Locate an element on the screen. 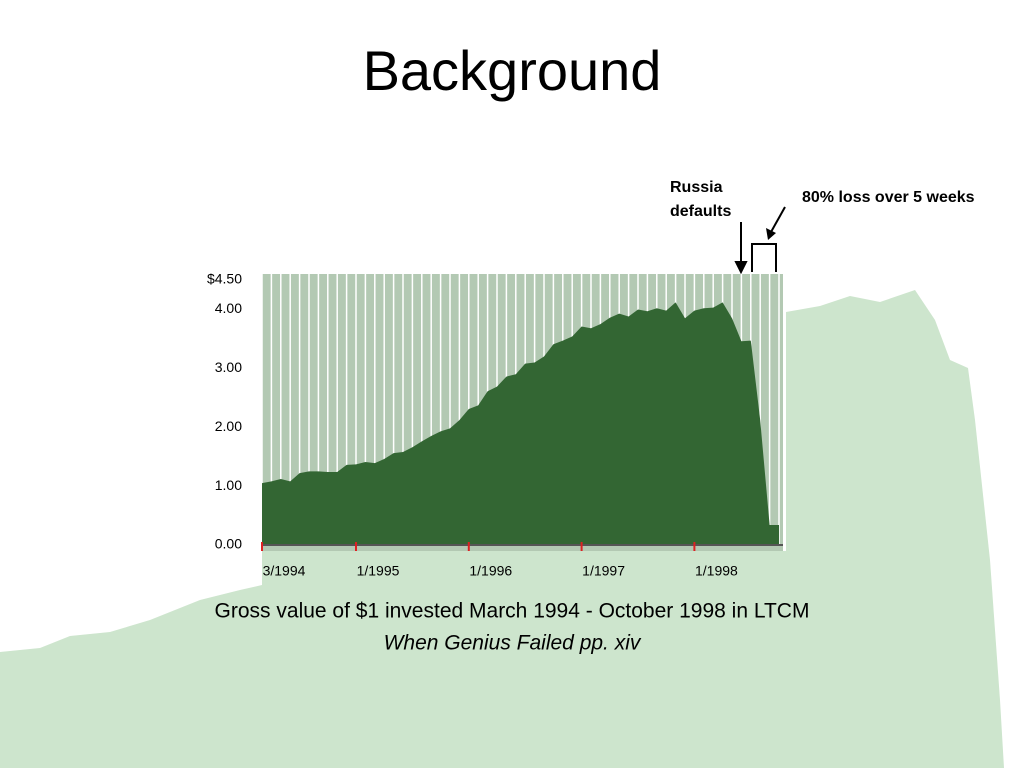 Image resolution: width=1024 pixels, height=768 pixels. x-tick-label: 1/1995 is located at coordinates (378, 571).